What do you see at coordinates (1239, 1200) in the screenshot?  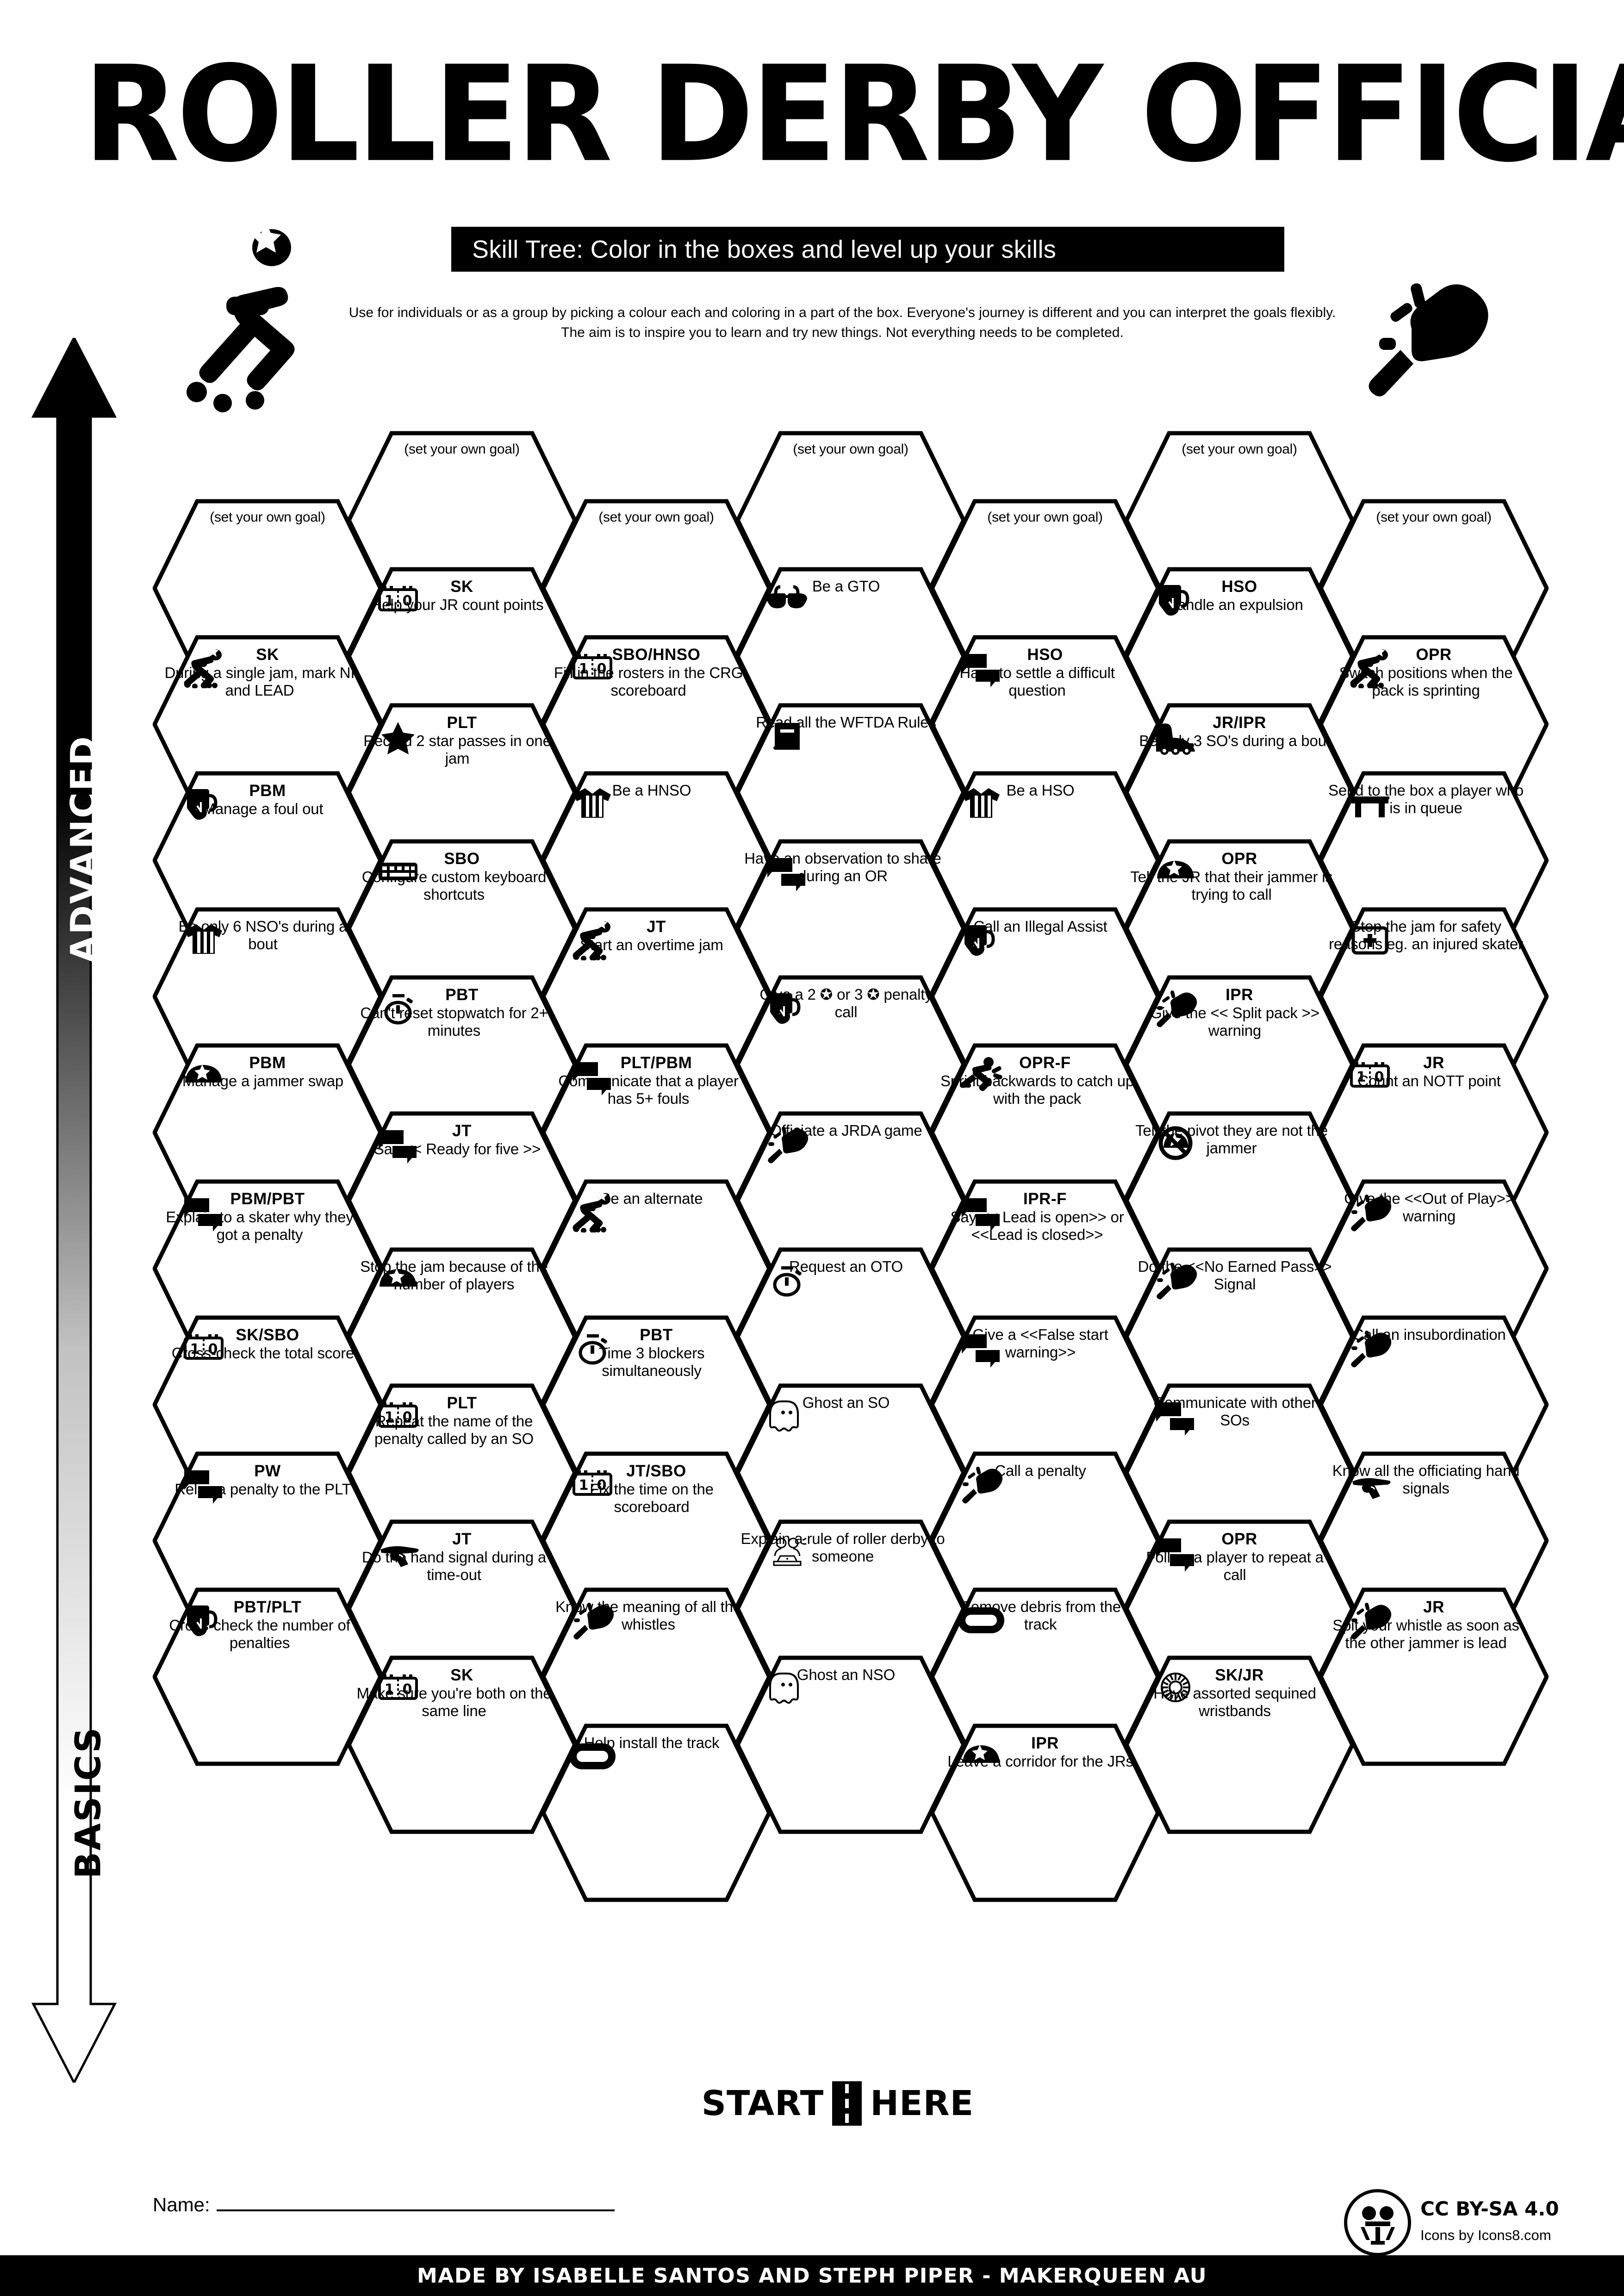 I see `skill-hex-c6-r6: Tell the pivot they are not the jammer` at bounding box center [1239, 1200].